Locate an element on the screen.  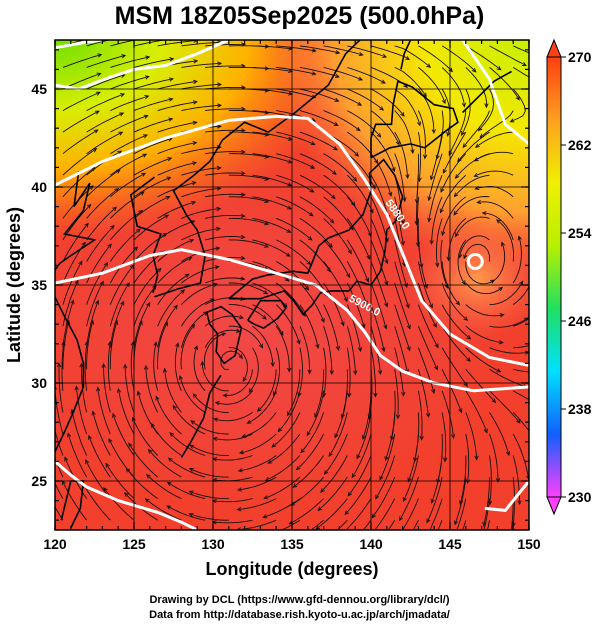
x-tick-label: 135 is located at coordinates (292, 544).